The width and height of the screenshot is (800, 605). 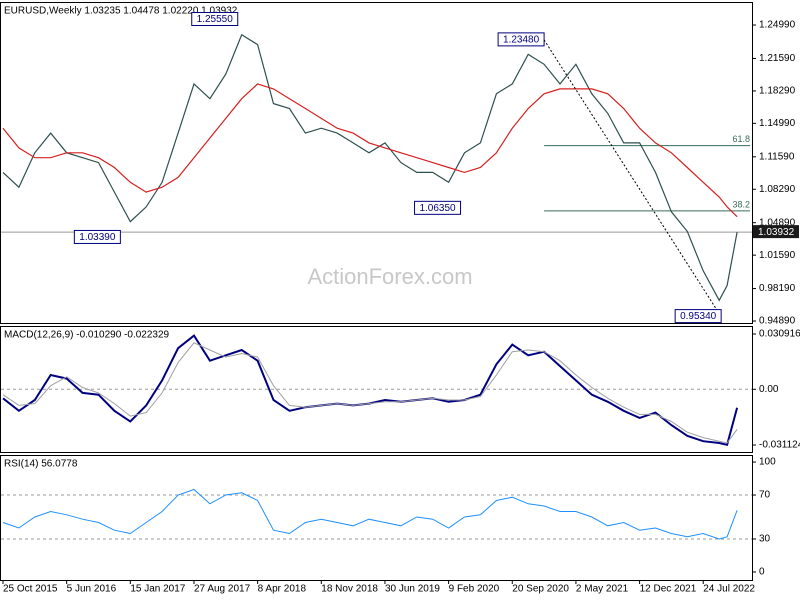 I want to click on y-tick-label: -0.031124, so click(x=779, y=445).